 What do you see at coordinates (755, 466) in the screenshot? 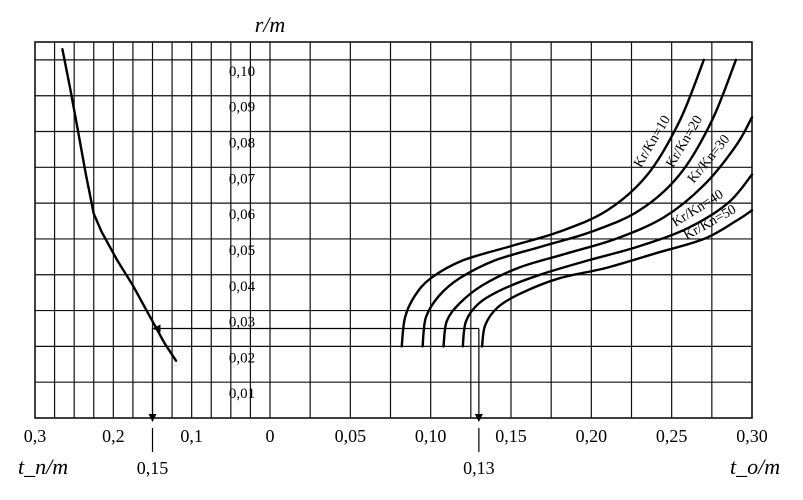
I see `right-x-axis-label: t_o/m` at bounding box center [755, 466].